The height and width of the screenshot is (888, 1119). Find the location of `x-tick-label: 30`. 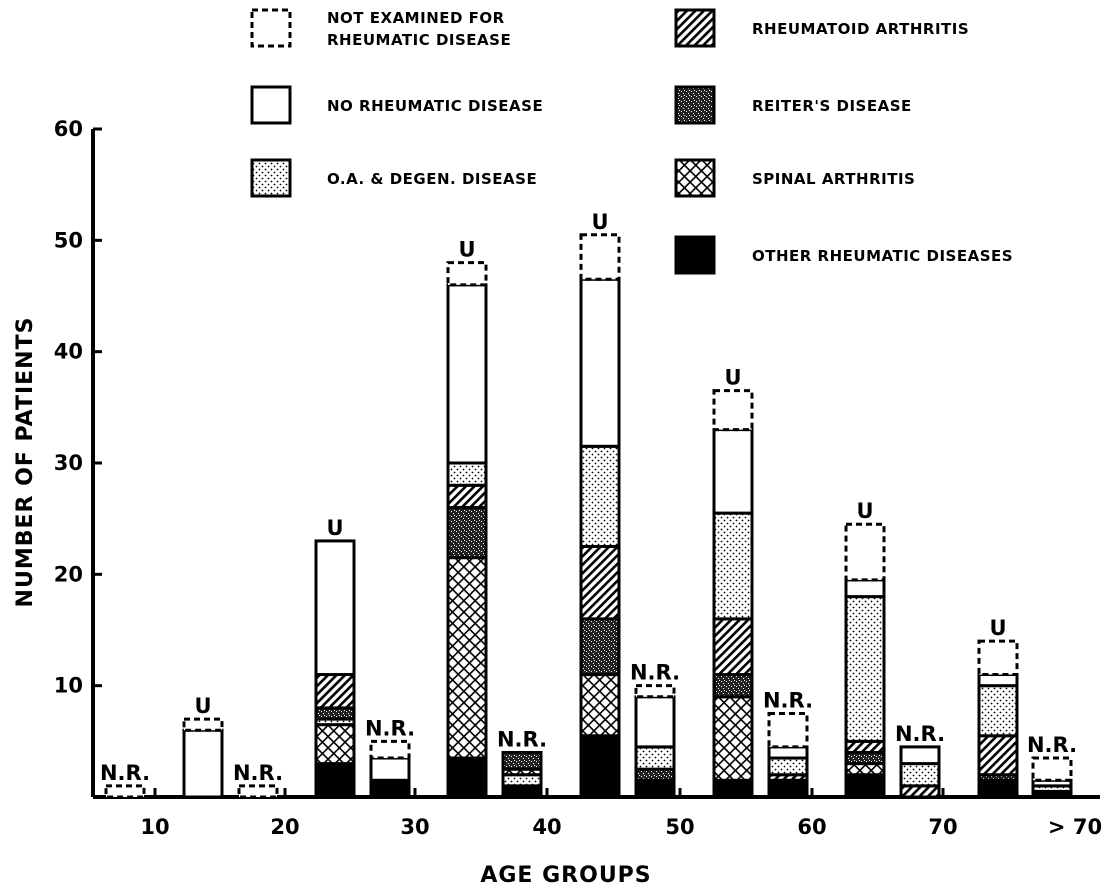

x-tick-label: 30 is located at coordinates (414, 827).